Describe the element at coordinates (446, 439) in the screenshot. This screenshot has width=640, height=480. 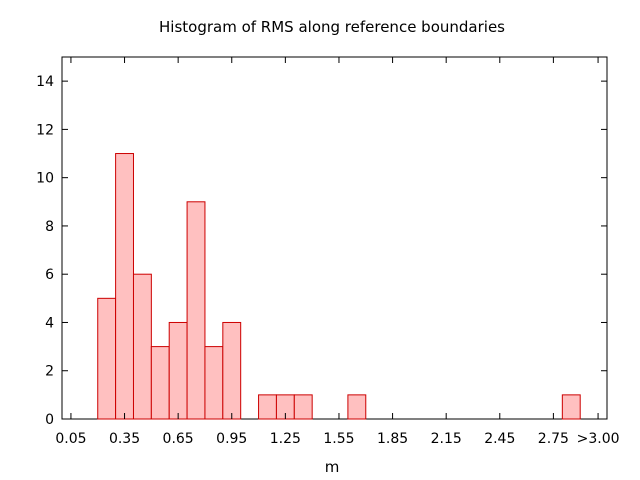
I see `x-tick-label: 2.15` at that location.